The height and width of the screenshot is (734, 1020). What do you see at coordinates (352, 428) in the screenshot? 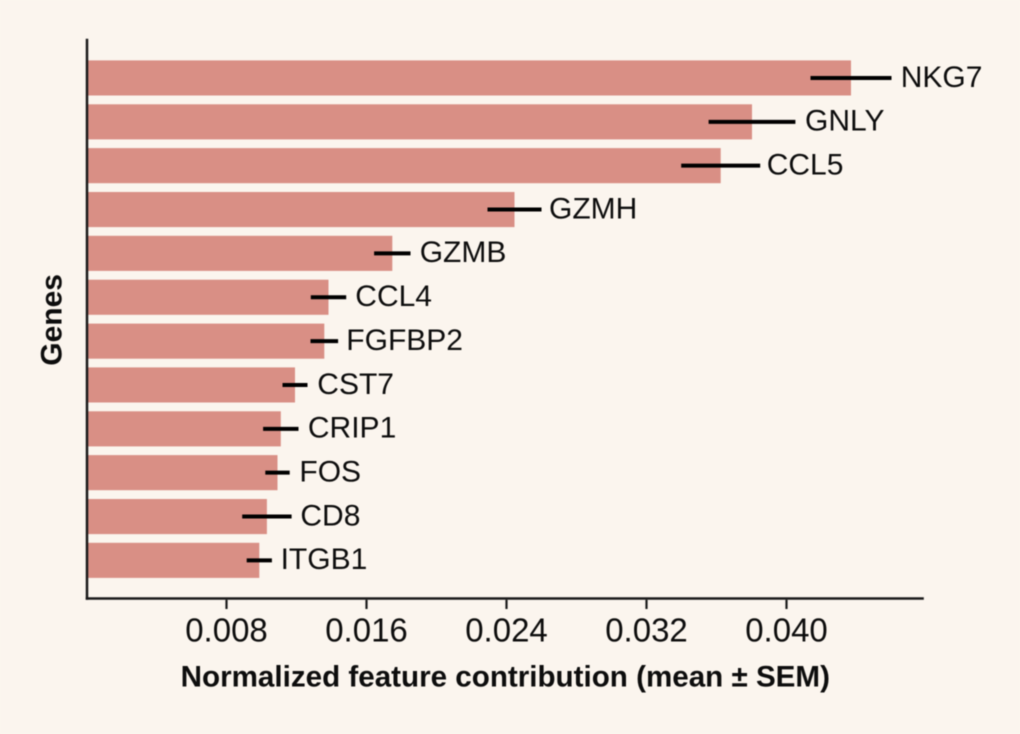
I see `svg-text: CRIP1` at bounding box center [352, 428].